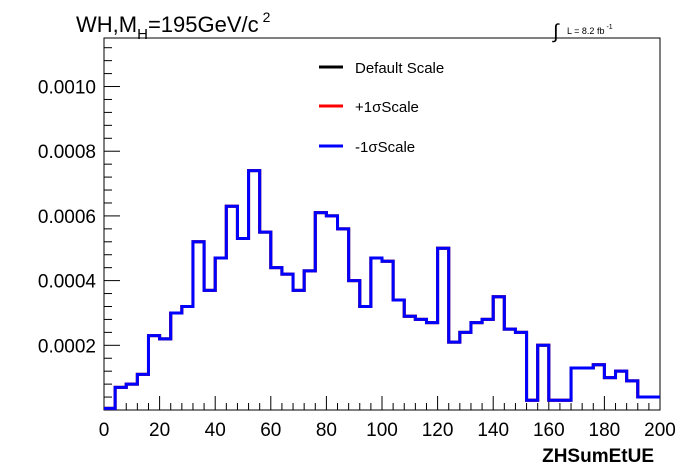 The image size is (696, 472). Describe the element at coordinates (387, 418) in the screenshot. I see `x-axis-ticks: 0 20 40 60 80 100 120 140 160 180 200` at that location.